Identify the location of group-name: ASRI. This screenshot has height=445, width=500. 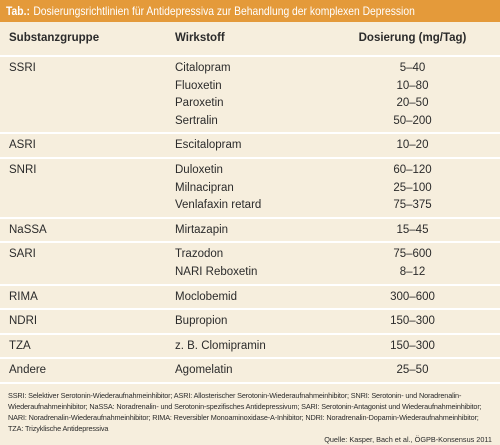
(22, 145).